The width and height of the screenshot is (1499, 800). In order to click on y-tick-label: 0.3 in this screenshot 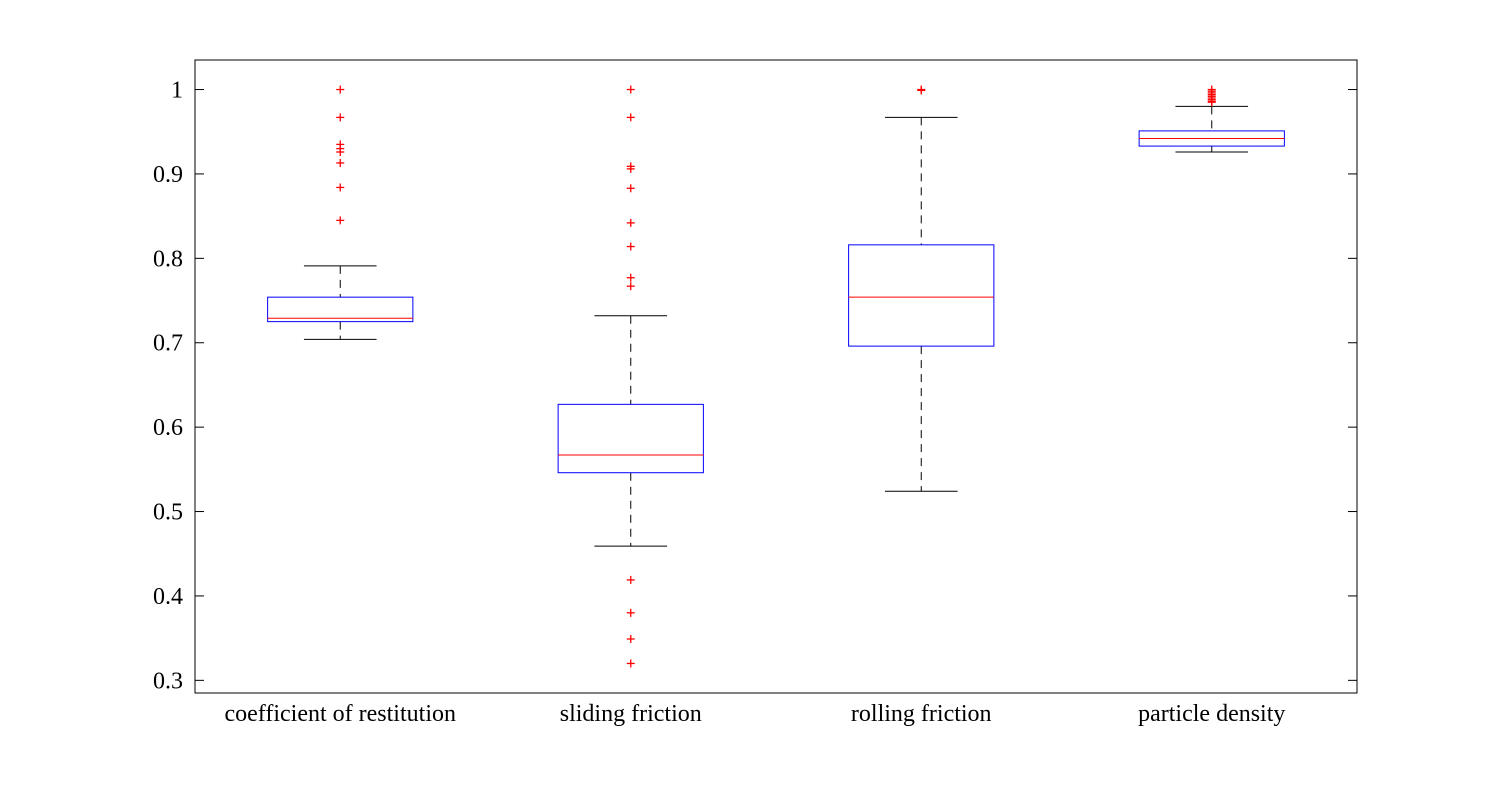, I will do `click(168, 681)`.